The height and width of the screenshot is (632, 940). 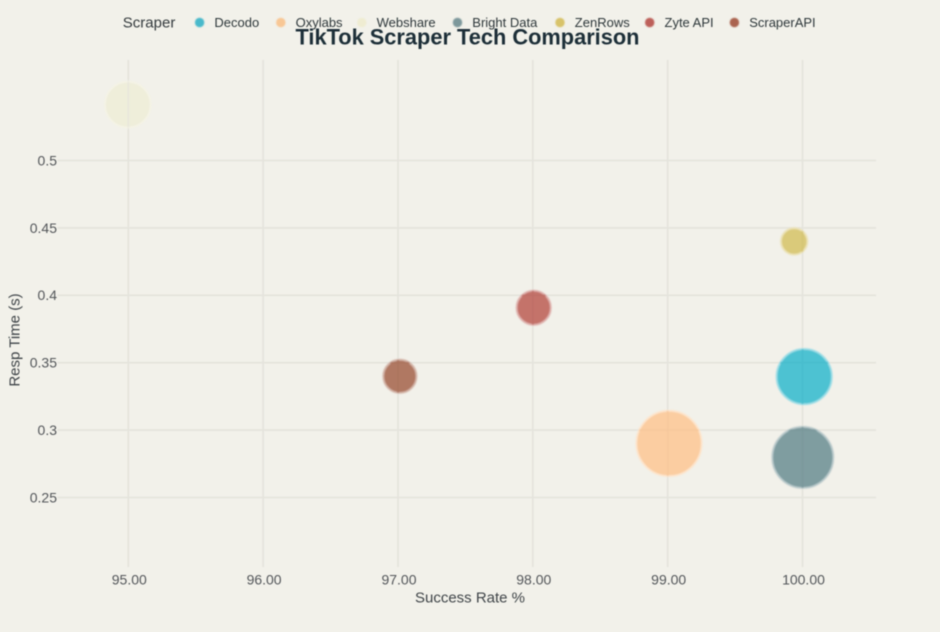 What do you see at coordinates (48, 160) in the screenshot?
I see `svg-text: 0.5` at bounding box center [48, 160].